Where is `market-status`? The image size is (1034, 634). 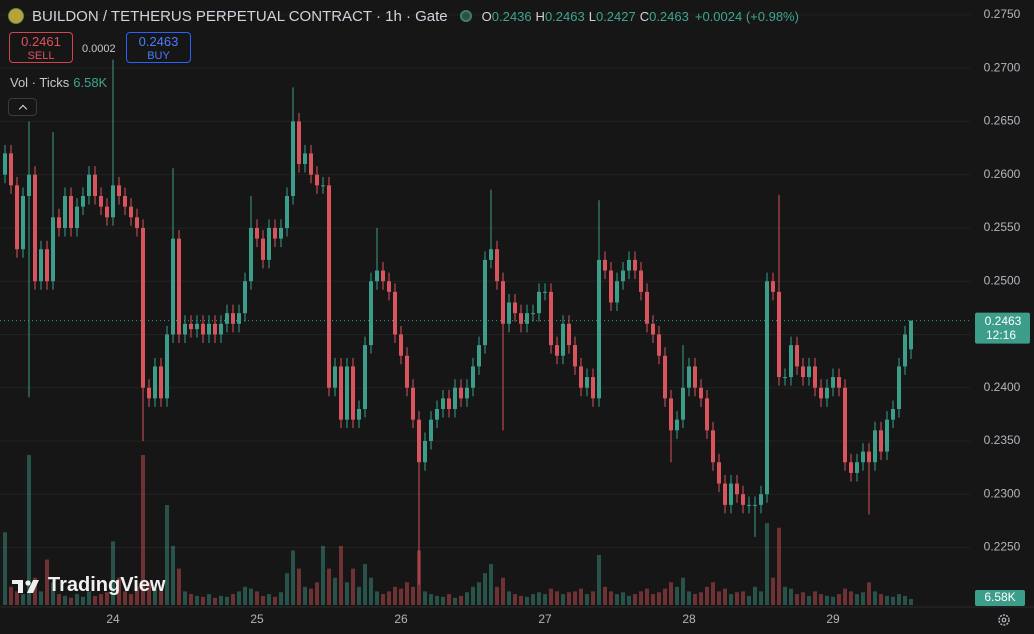
market-status is located at coordinates (465, 16).